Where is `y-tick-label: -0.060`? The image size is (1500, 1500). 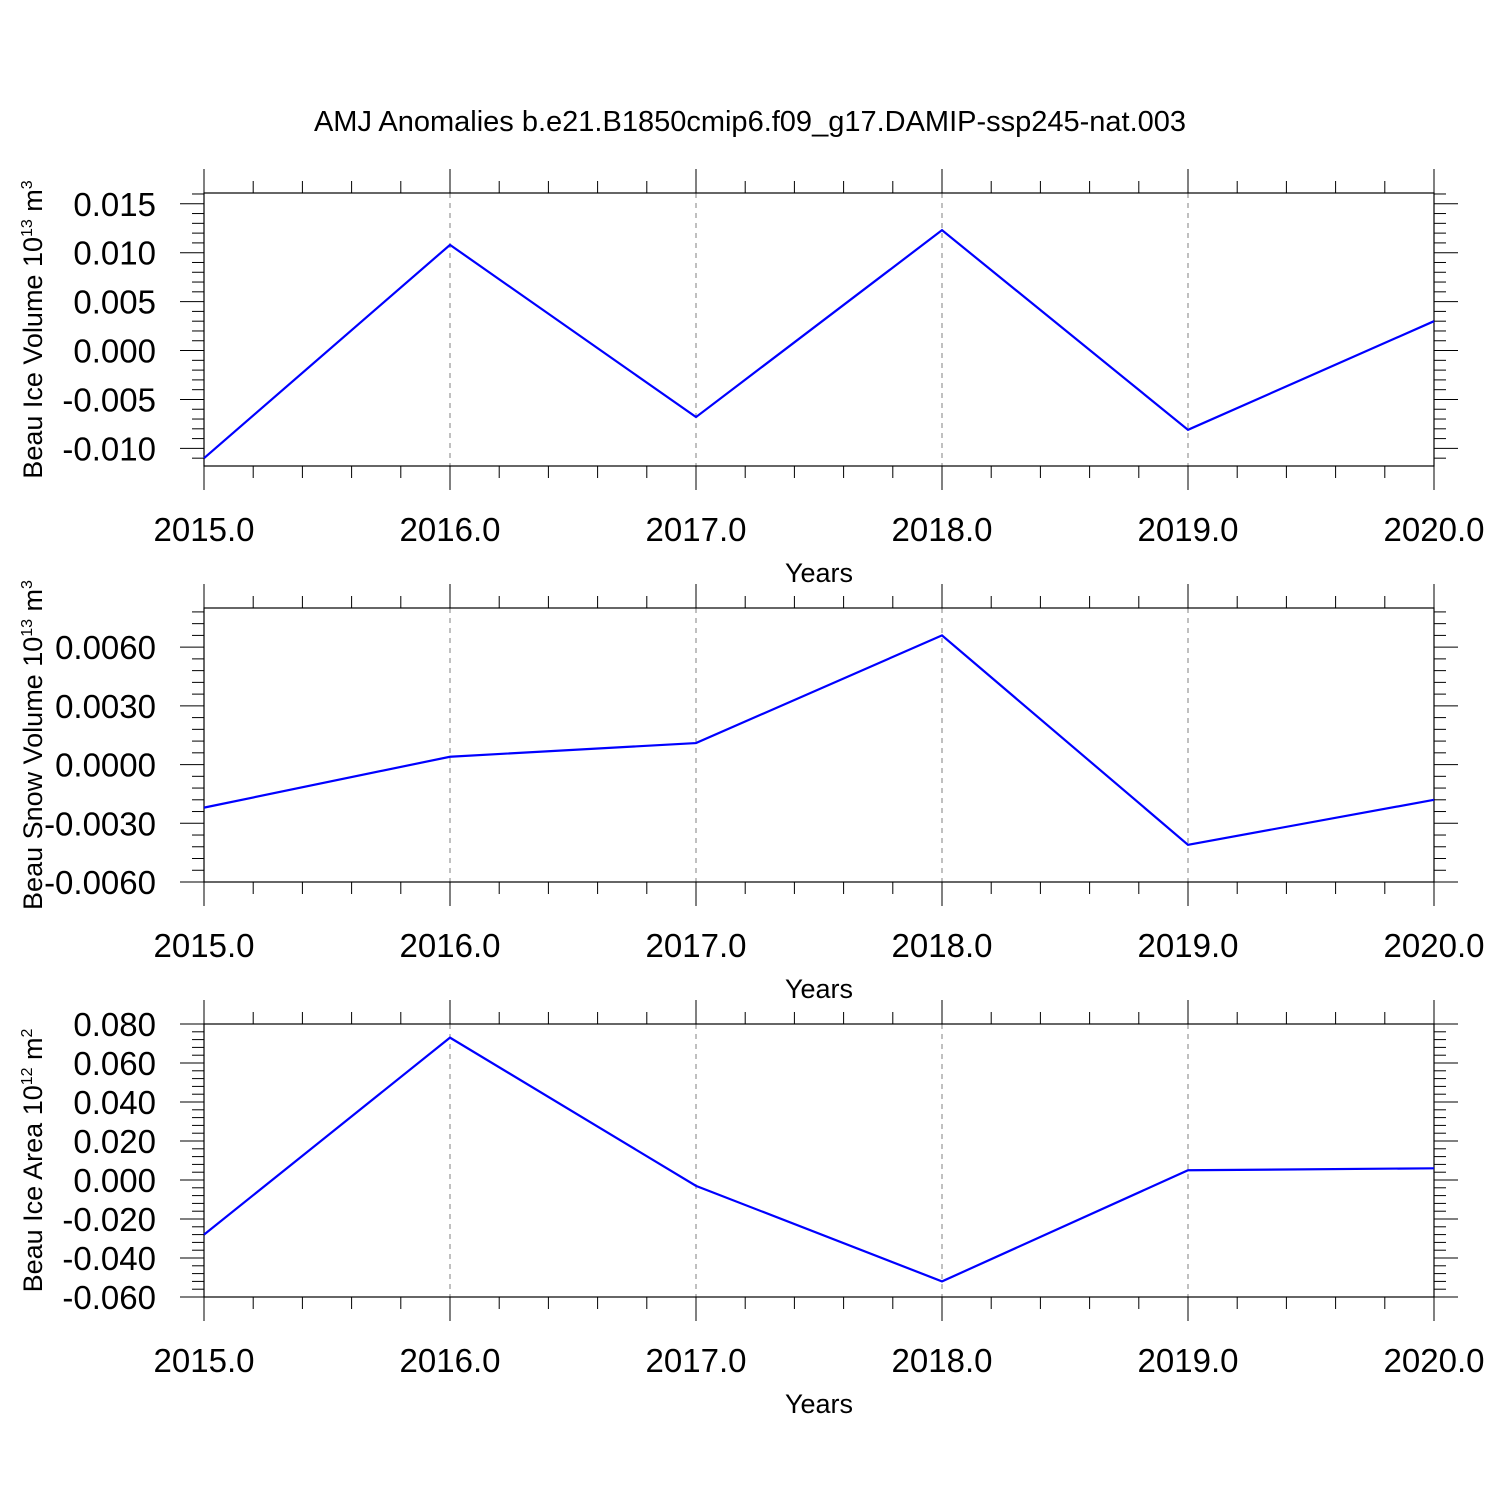 y-tick-label: -0.060 is located at coordinates (109, 1297).